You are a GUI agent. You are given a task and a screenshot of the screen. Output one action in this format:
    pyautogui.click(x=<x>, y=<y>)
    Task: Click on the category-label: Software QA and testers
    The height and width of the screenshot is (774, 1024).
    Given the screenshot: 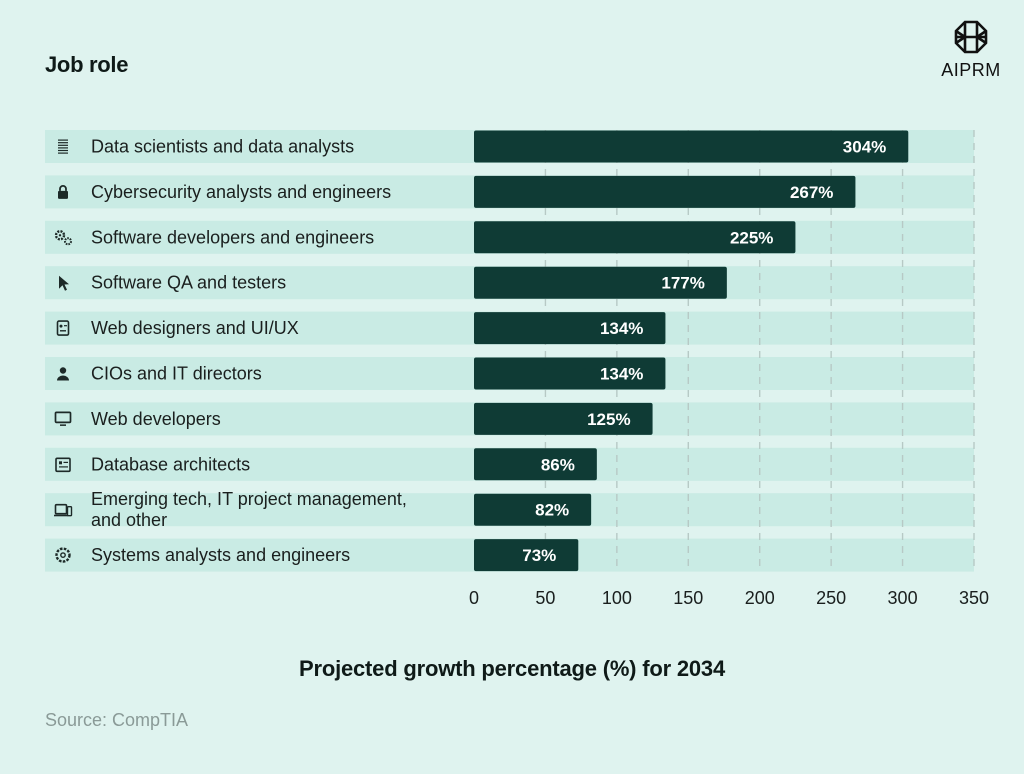 What is the action you would take?
    pyautogui.click(x=188, y=283)
    